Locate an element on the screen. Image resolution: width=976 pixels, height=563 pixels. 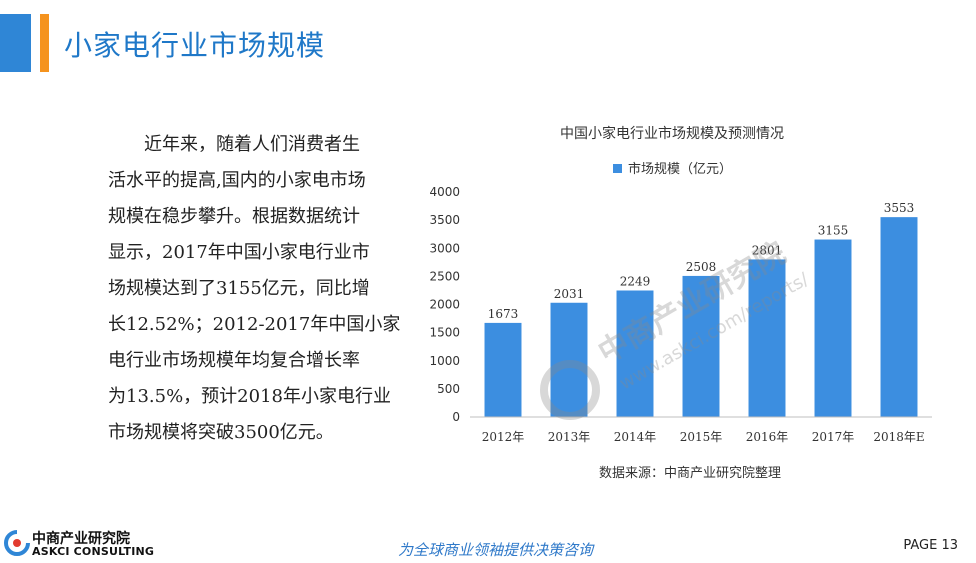
body-line: 显示，2017年中国小家电行业市 is located at coordinates (239, 252).